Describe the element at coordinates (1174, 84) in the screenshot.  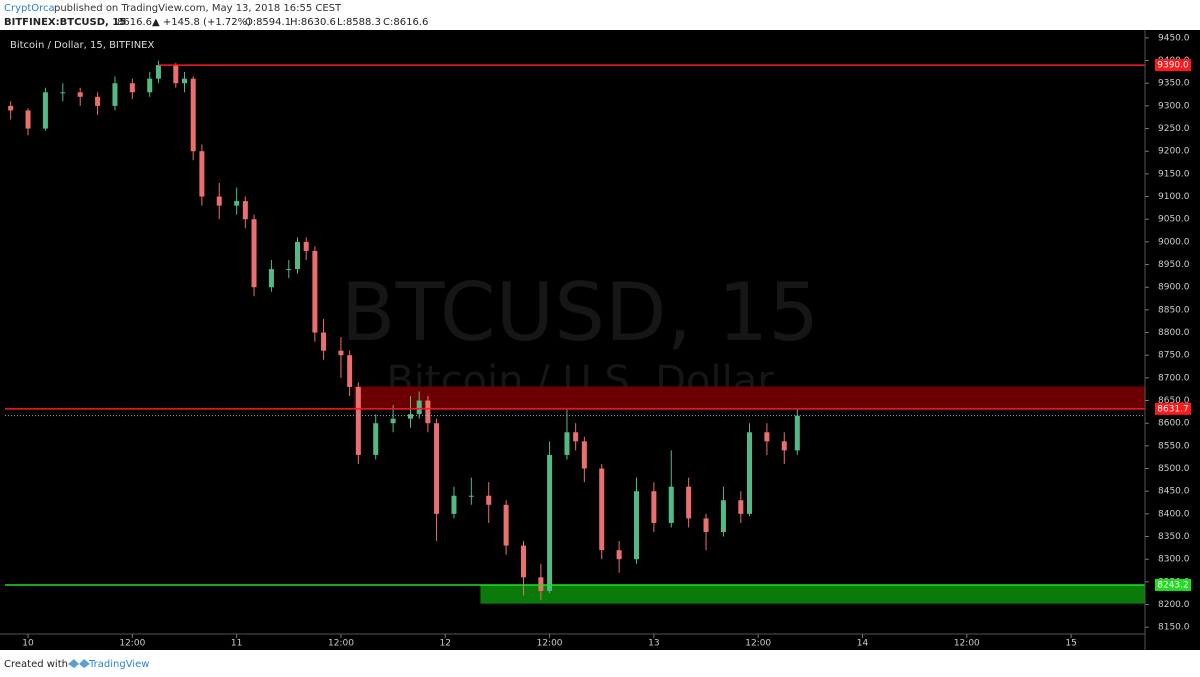
I see `y-tick-label: 9350.0` at that location.